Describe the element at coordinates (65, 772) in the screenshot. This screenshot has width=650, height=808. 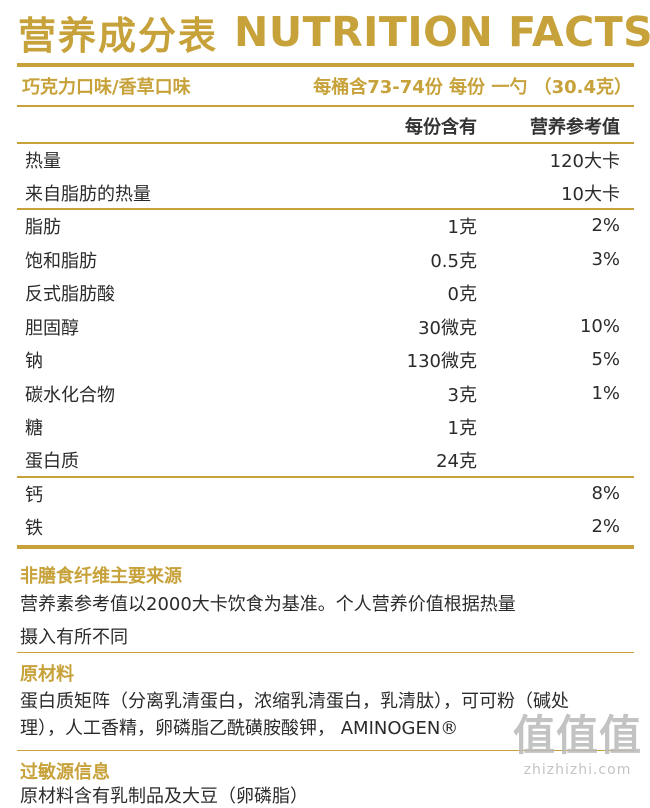
I see `allergen-title: 过敏源信息` at that location.